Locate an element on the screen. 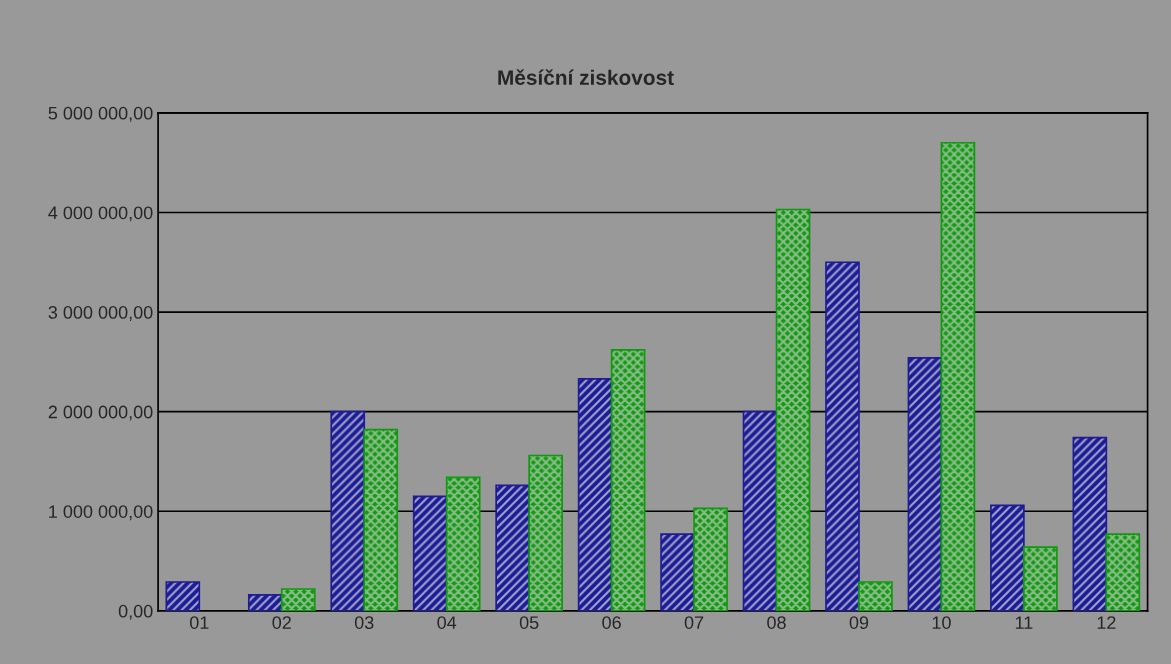 The width and height of the screenshot is (1171, 664). x-tick-label: 08 is located at coordinates (776, 622).